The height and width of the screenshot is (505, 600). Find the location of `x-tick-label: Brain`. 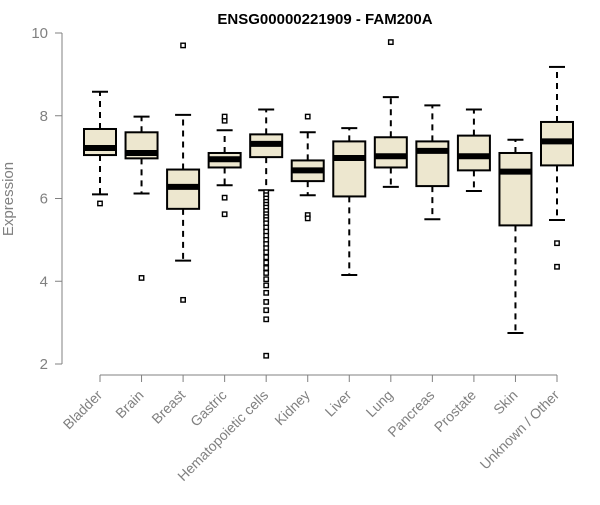

x-tick-label: Brain is located at coordinates (129, 404).